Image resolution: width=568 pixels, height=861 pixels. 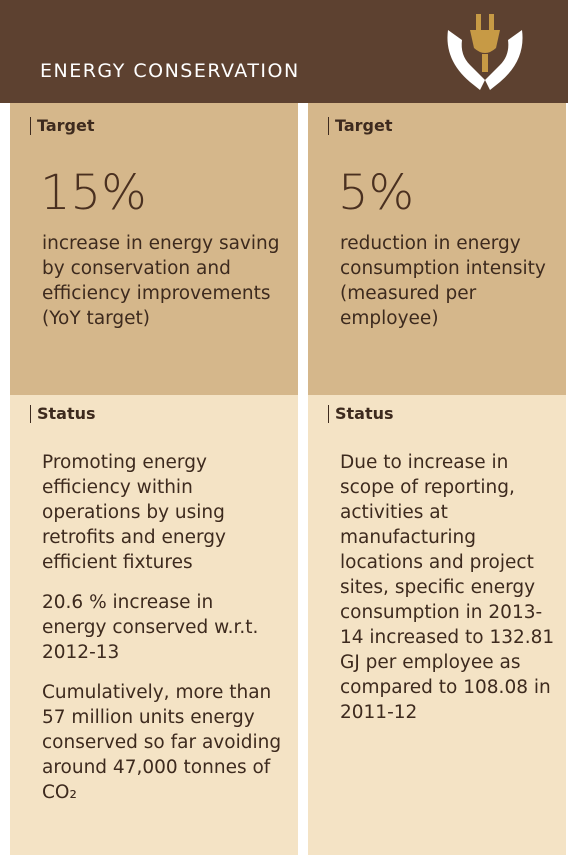 What do you see at coordinates (376, 193) in the screenshot?
I see `target-value: 5%` at bounding box center [376, 193].